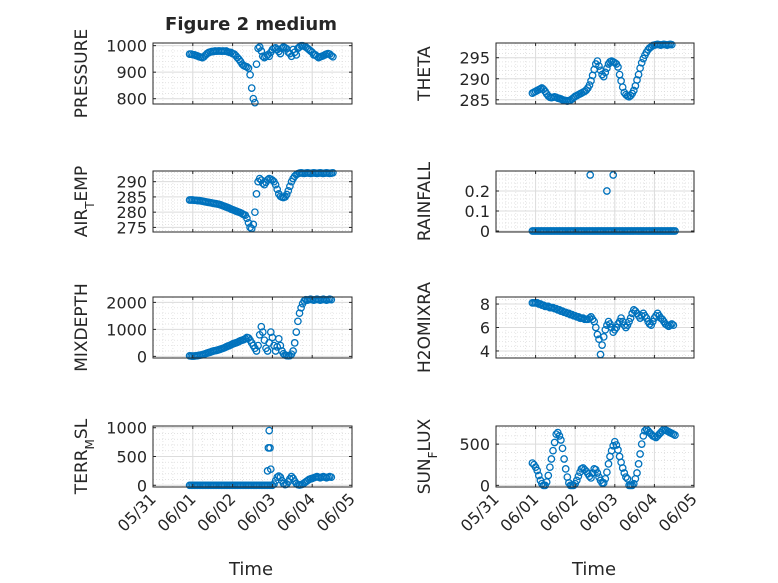 The image size is (778, 583). What do you see at coordinates (84, 201) in the screenshot?
I see `y-axis-label: AIRTEMP` at bounding box center [84, 201].